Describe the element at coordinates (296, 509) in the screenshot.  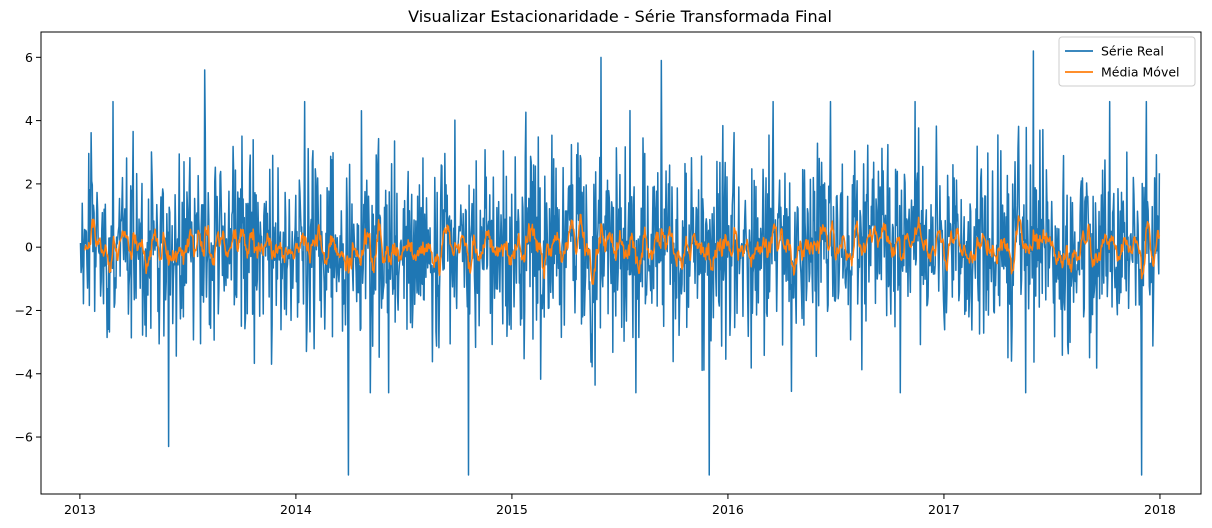
I see `x-tick-label: 2014` at that location.